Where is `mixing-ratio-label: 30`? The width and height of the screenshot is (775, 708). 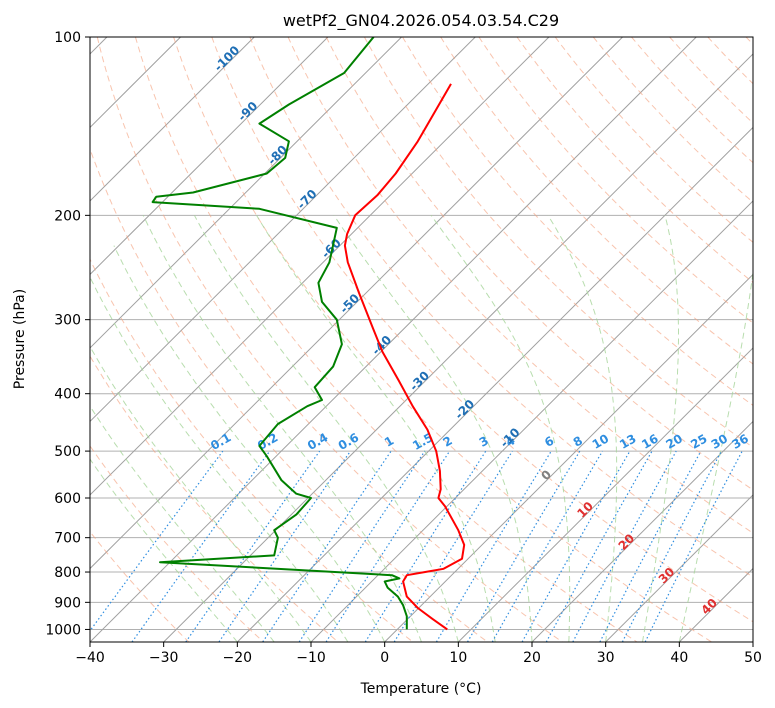 mixing-ratio-label: 30 is located at coordinates (719, 441).